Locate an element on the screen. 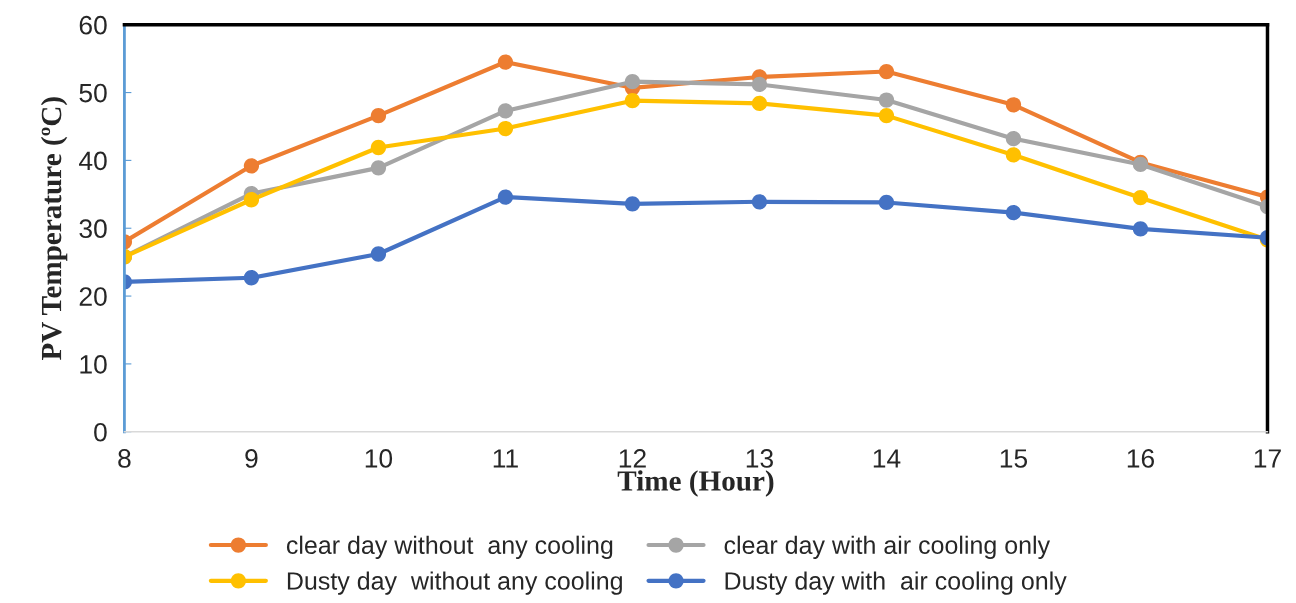 The width and height of the screenshot is (1296, 603). legend-label: clear day without any cooling is located at coordinates (449, 547).